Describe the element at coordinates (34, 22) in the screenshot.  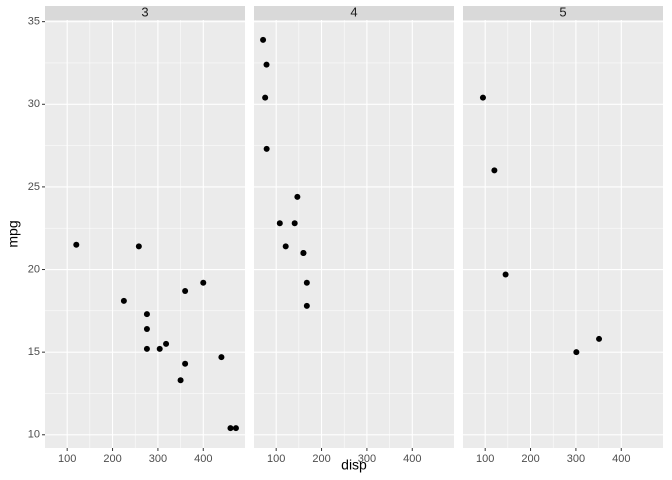
I see `y-tick-label: 35` at that location.